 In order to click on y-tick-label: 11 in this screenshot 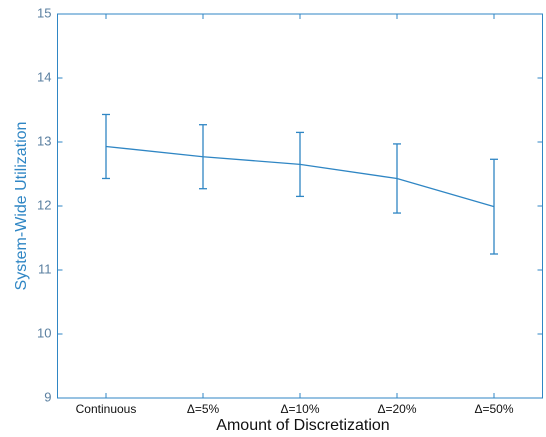, I will do `click(45, 268)`.